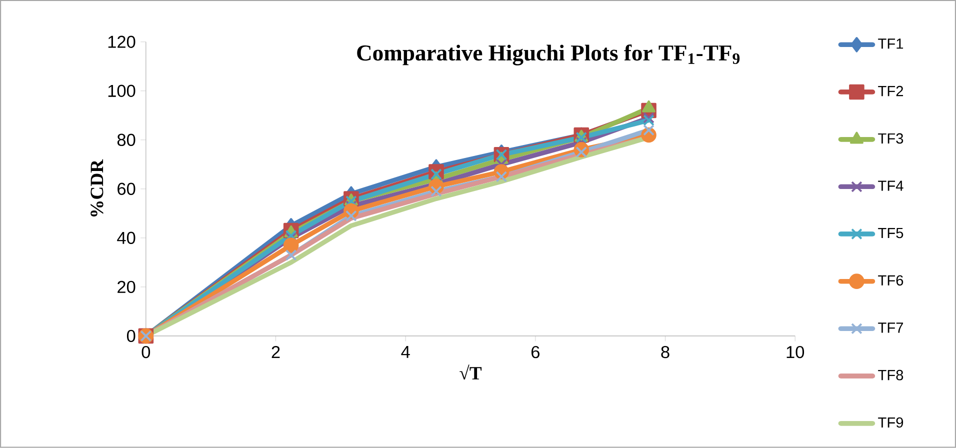 This screenshot has width=956, height=448. Describe the element at coordinates (126, 140) in the screenshot. I see `y-tick-label: 80` at that location.